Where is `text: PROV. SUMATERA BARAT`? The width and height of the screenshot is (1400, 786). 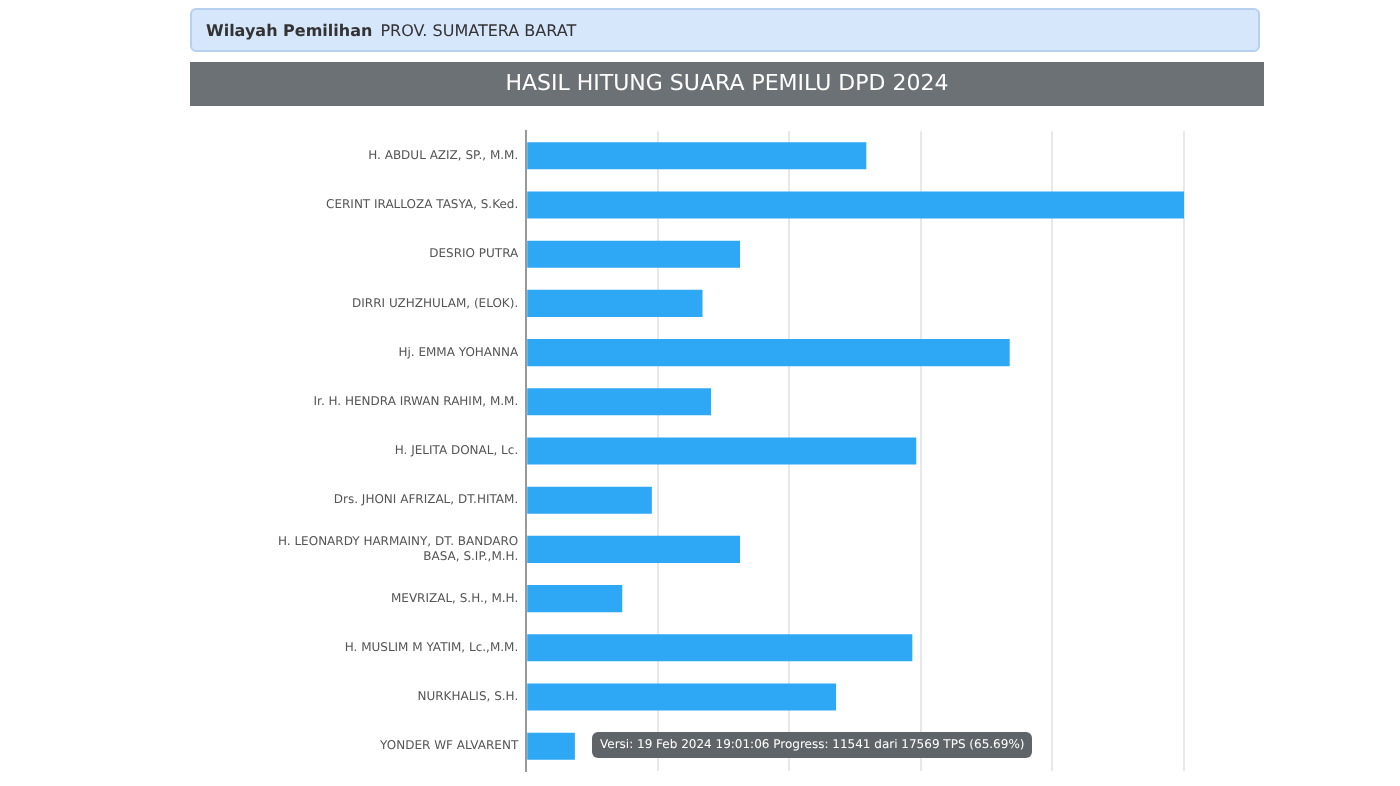
text: PROV. SUMATERA BARAT is located at coordinates (478, 31).